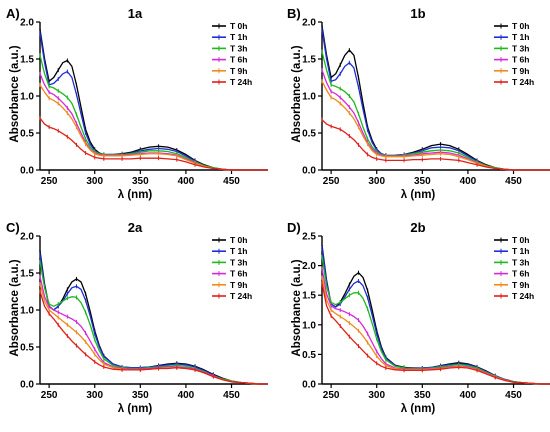 The image size is (550, 432). What do you see at coordinates (309, 237) in the screenshot?
I see `y-tick-label: 2.5` at bounding box center [309, 237].